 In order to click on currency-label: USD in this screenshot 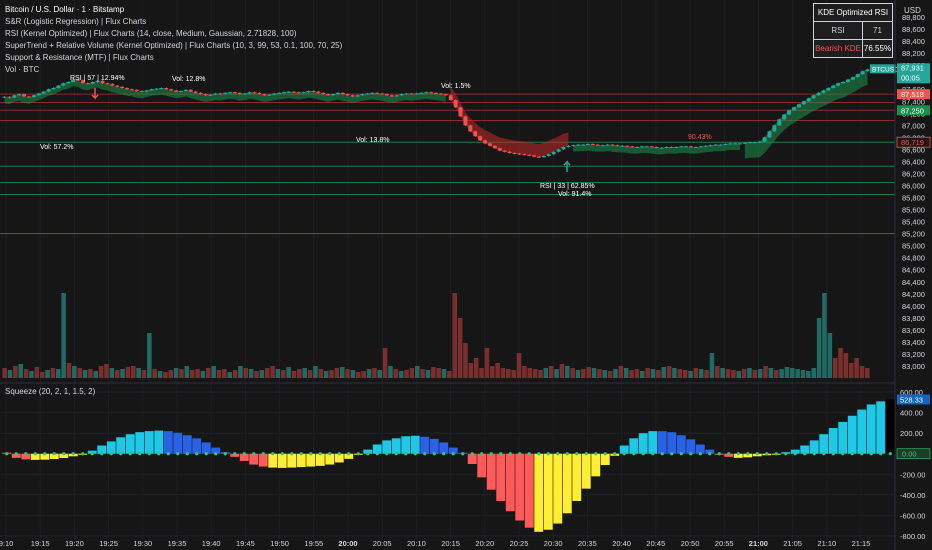, I will do `click(912, 10)`.